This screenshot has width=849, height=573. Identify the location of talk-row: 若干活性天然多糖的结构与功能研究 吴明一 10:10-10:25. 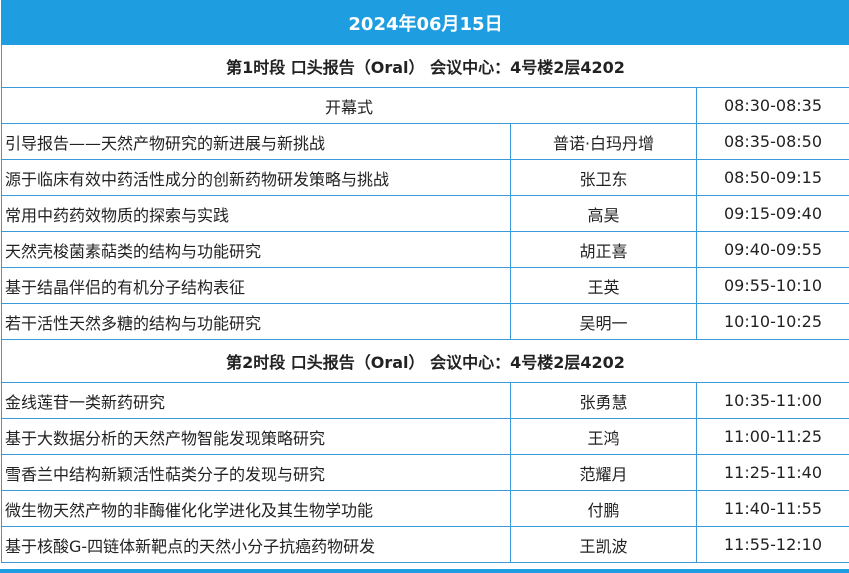
(425, 321).